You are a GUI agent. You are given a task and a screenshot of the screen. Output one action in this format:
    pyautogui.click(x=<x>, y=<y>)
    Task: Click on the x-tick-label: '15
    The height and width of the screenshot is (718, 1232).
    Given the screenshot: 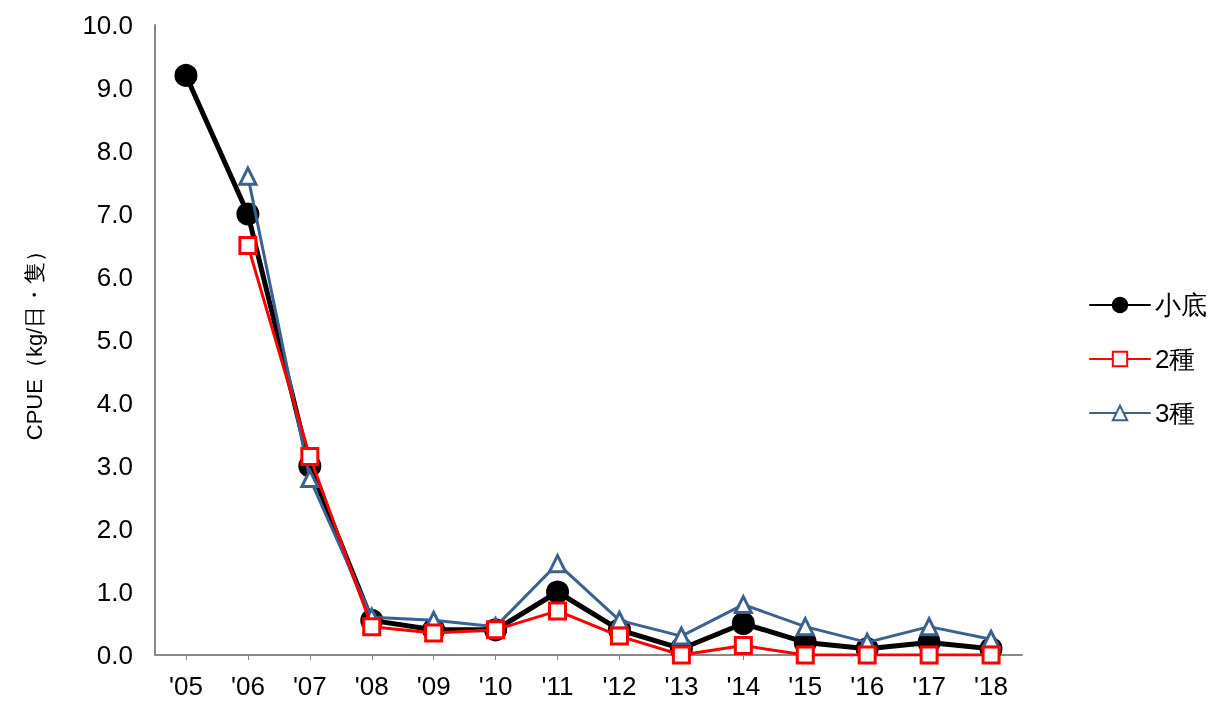 What is the action you would take?
    pyautogui.click(x=805, y=686)
    